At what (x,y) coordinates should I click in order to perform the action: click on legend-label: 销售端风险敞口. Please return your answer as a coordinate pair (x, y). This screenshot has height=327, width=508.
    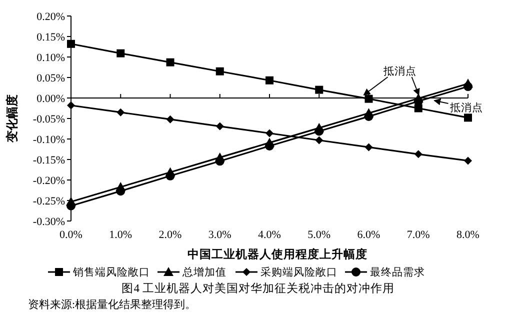
    Looking at the image, I should click on (111, 272).